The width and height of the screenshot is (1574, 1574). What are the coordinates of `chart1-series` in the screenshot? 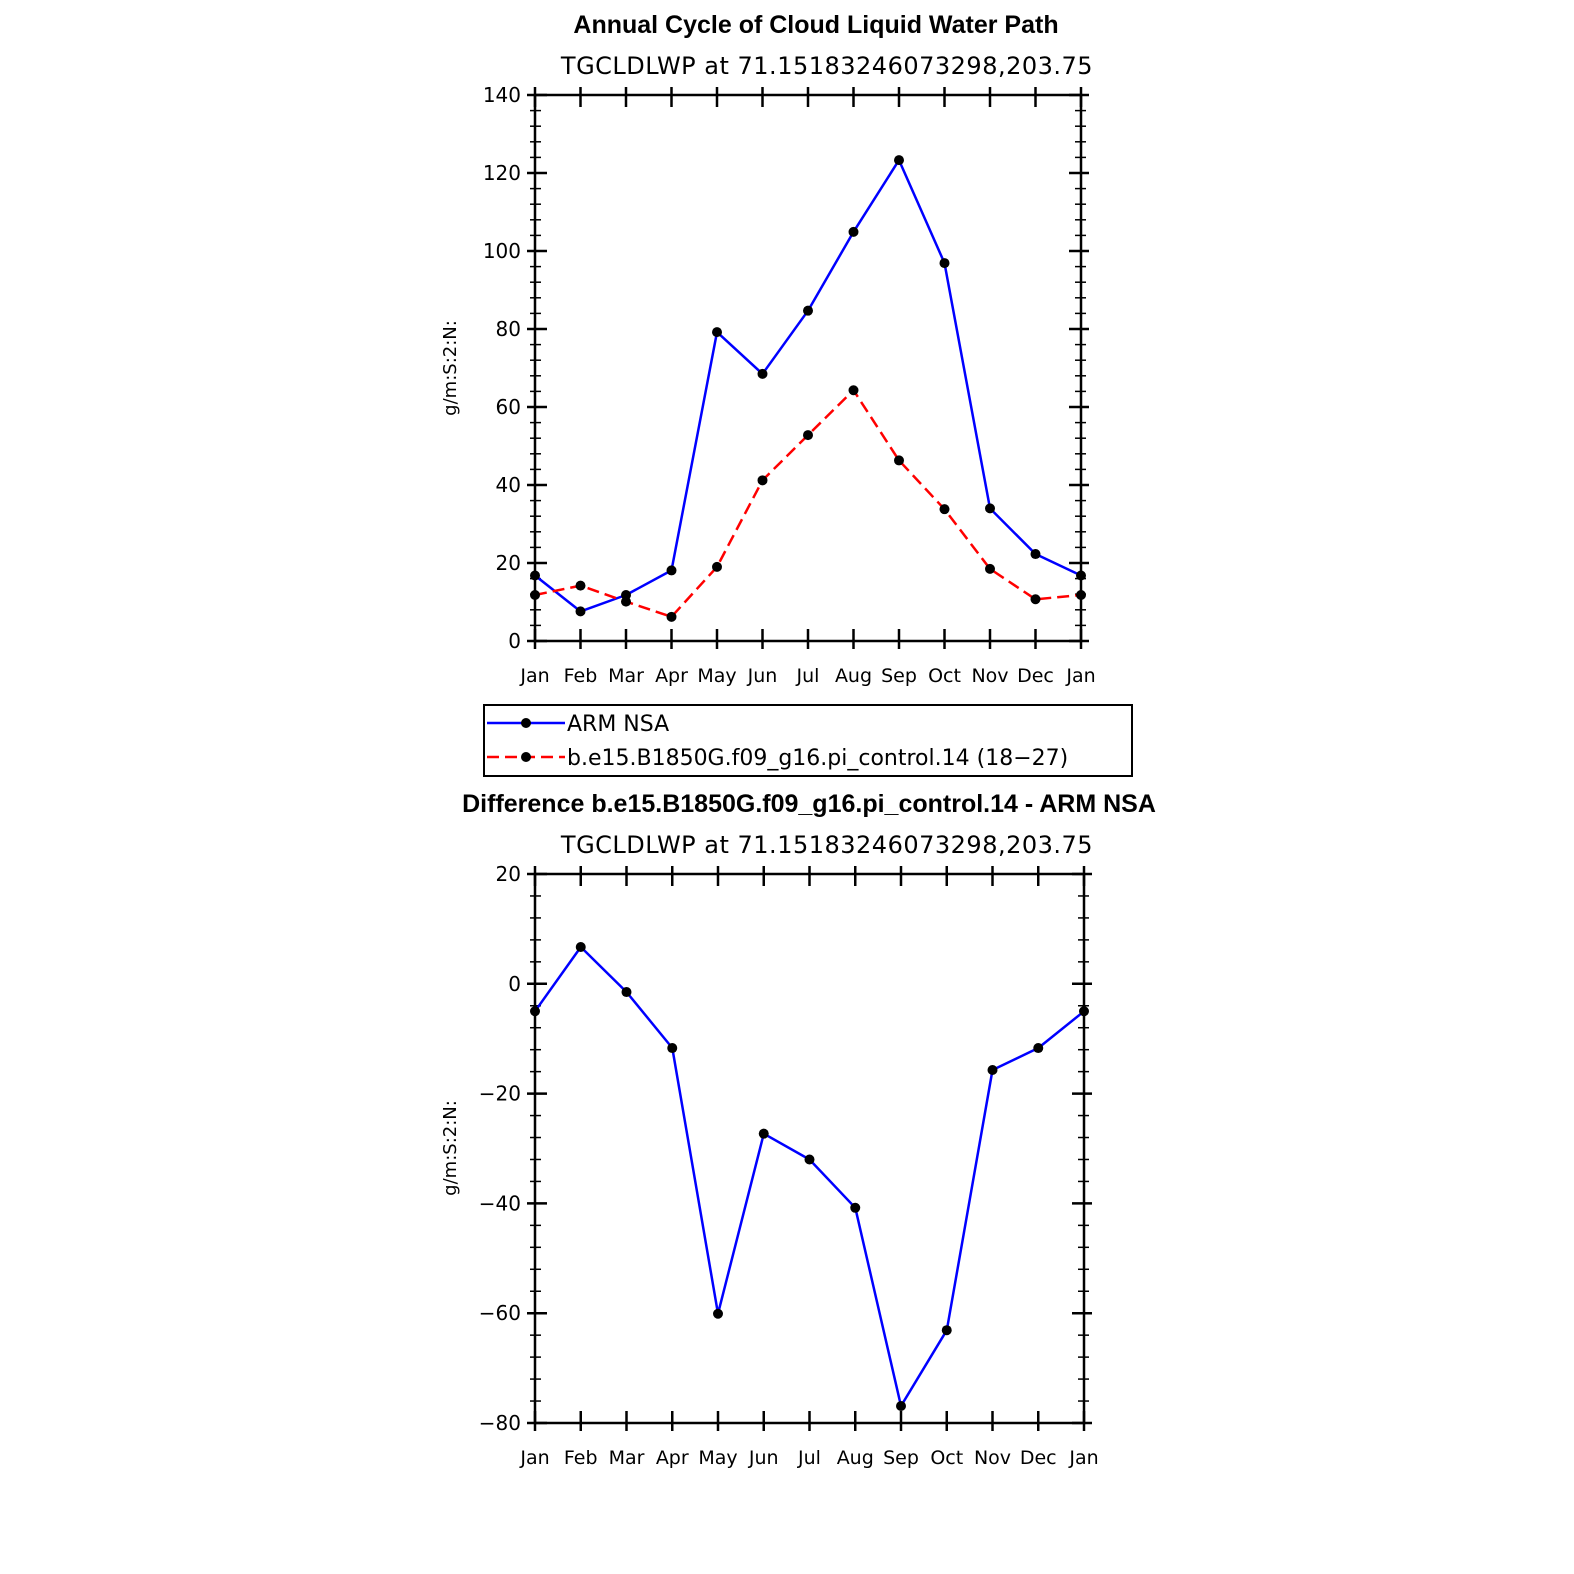 It's located at (808, 388).